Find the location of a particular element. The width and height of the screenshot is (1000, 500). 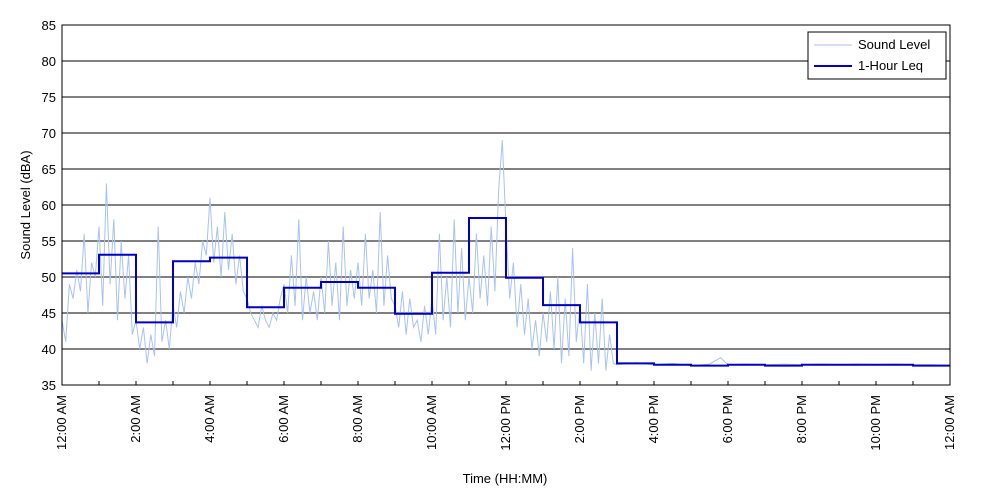

x-tick-label: 10:00 AM is located at coordinates (431, 422).